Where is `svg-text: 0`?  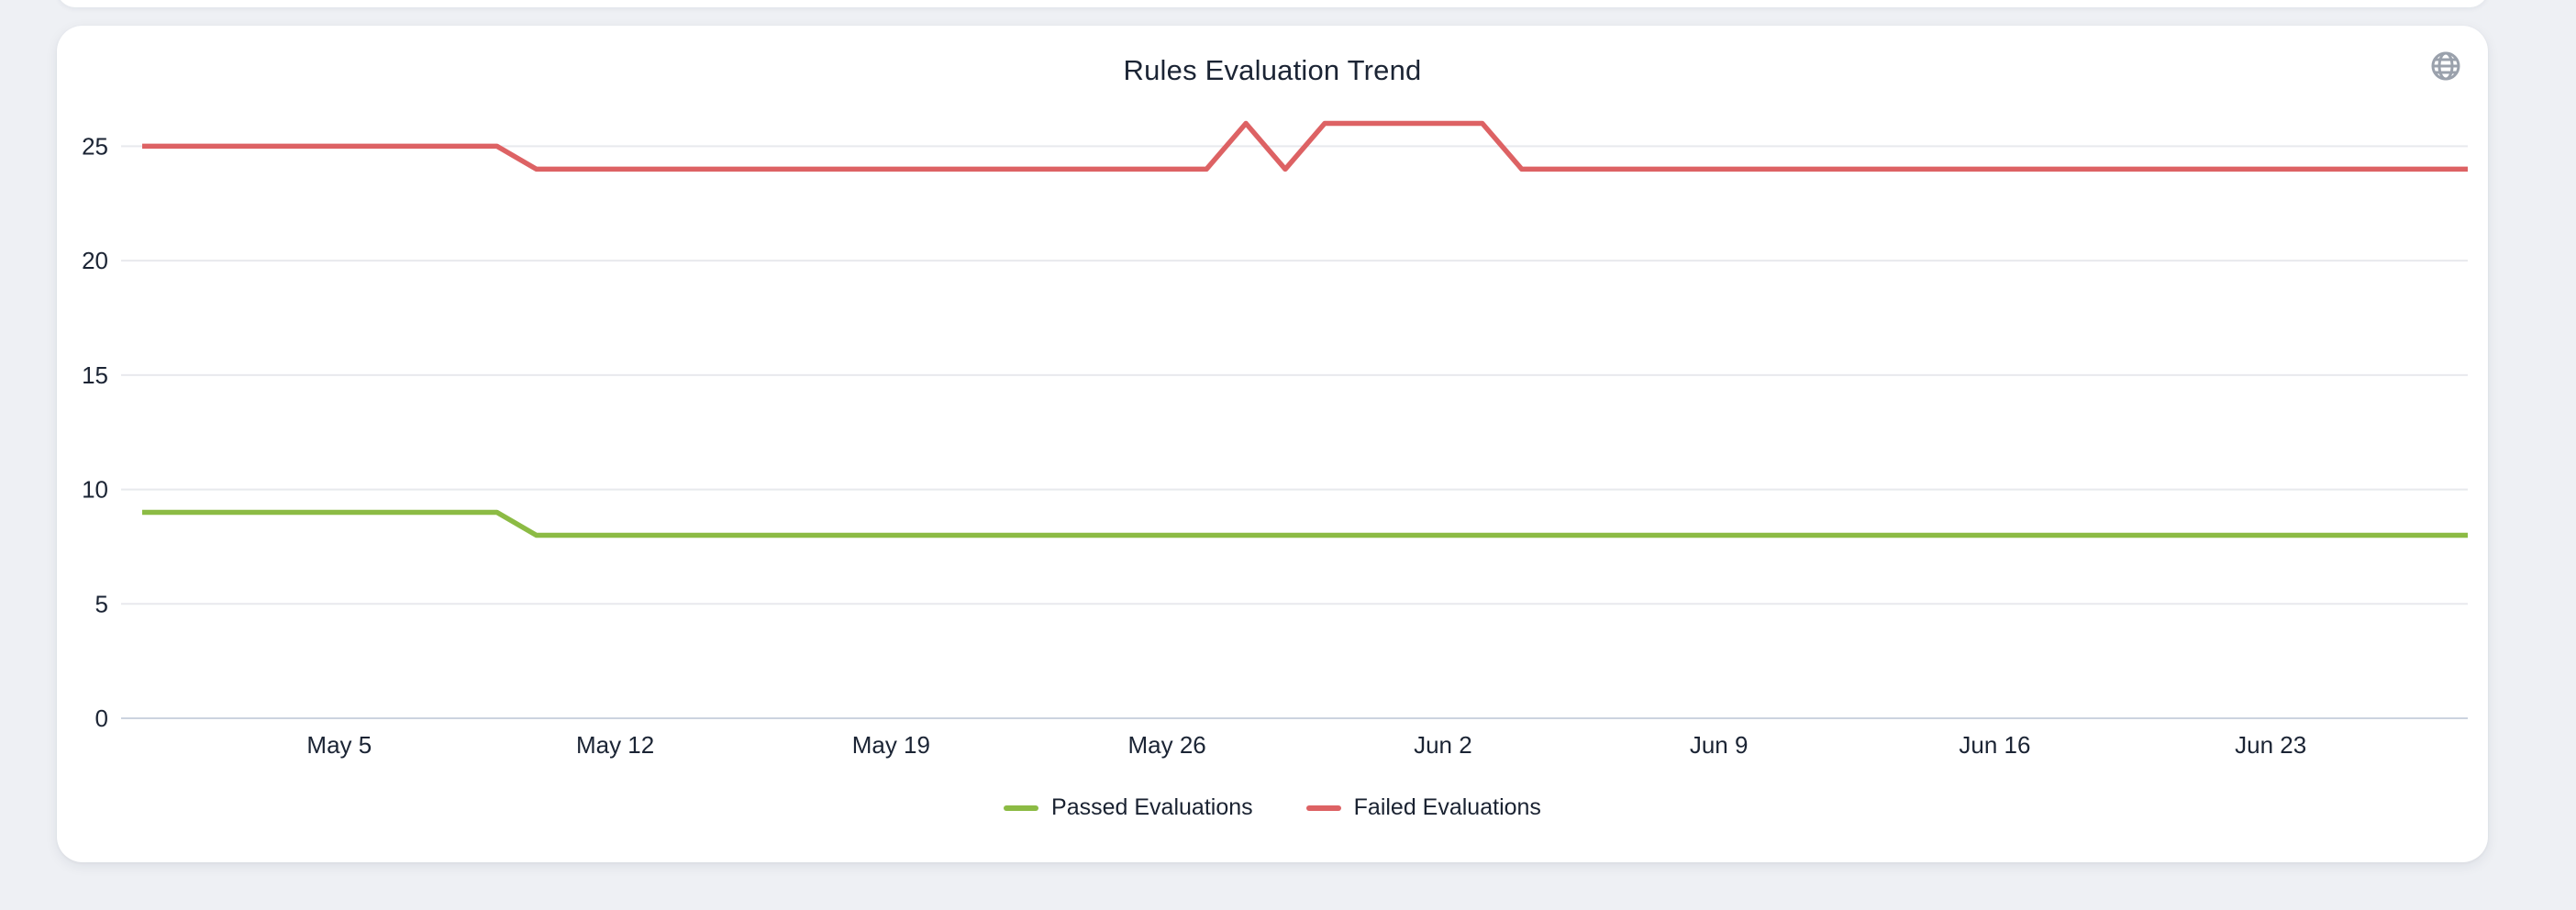
svg-text: 0 is located at coordinates (101, 718).